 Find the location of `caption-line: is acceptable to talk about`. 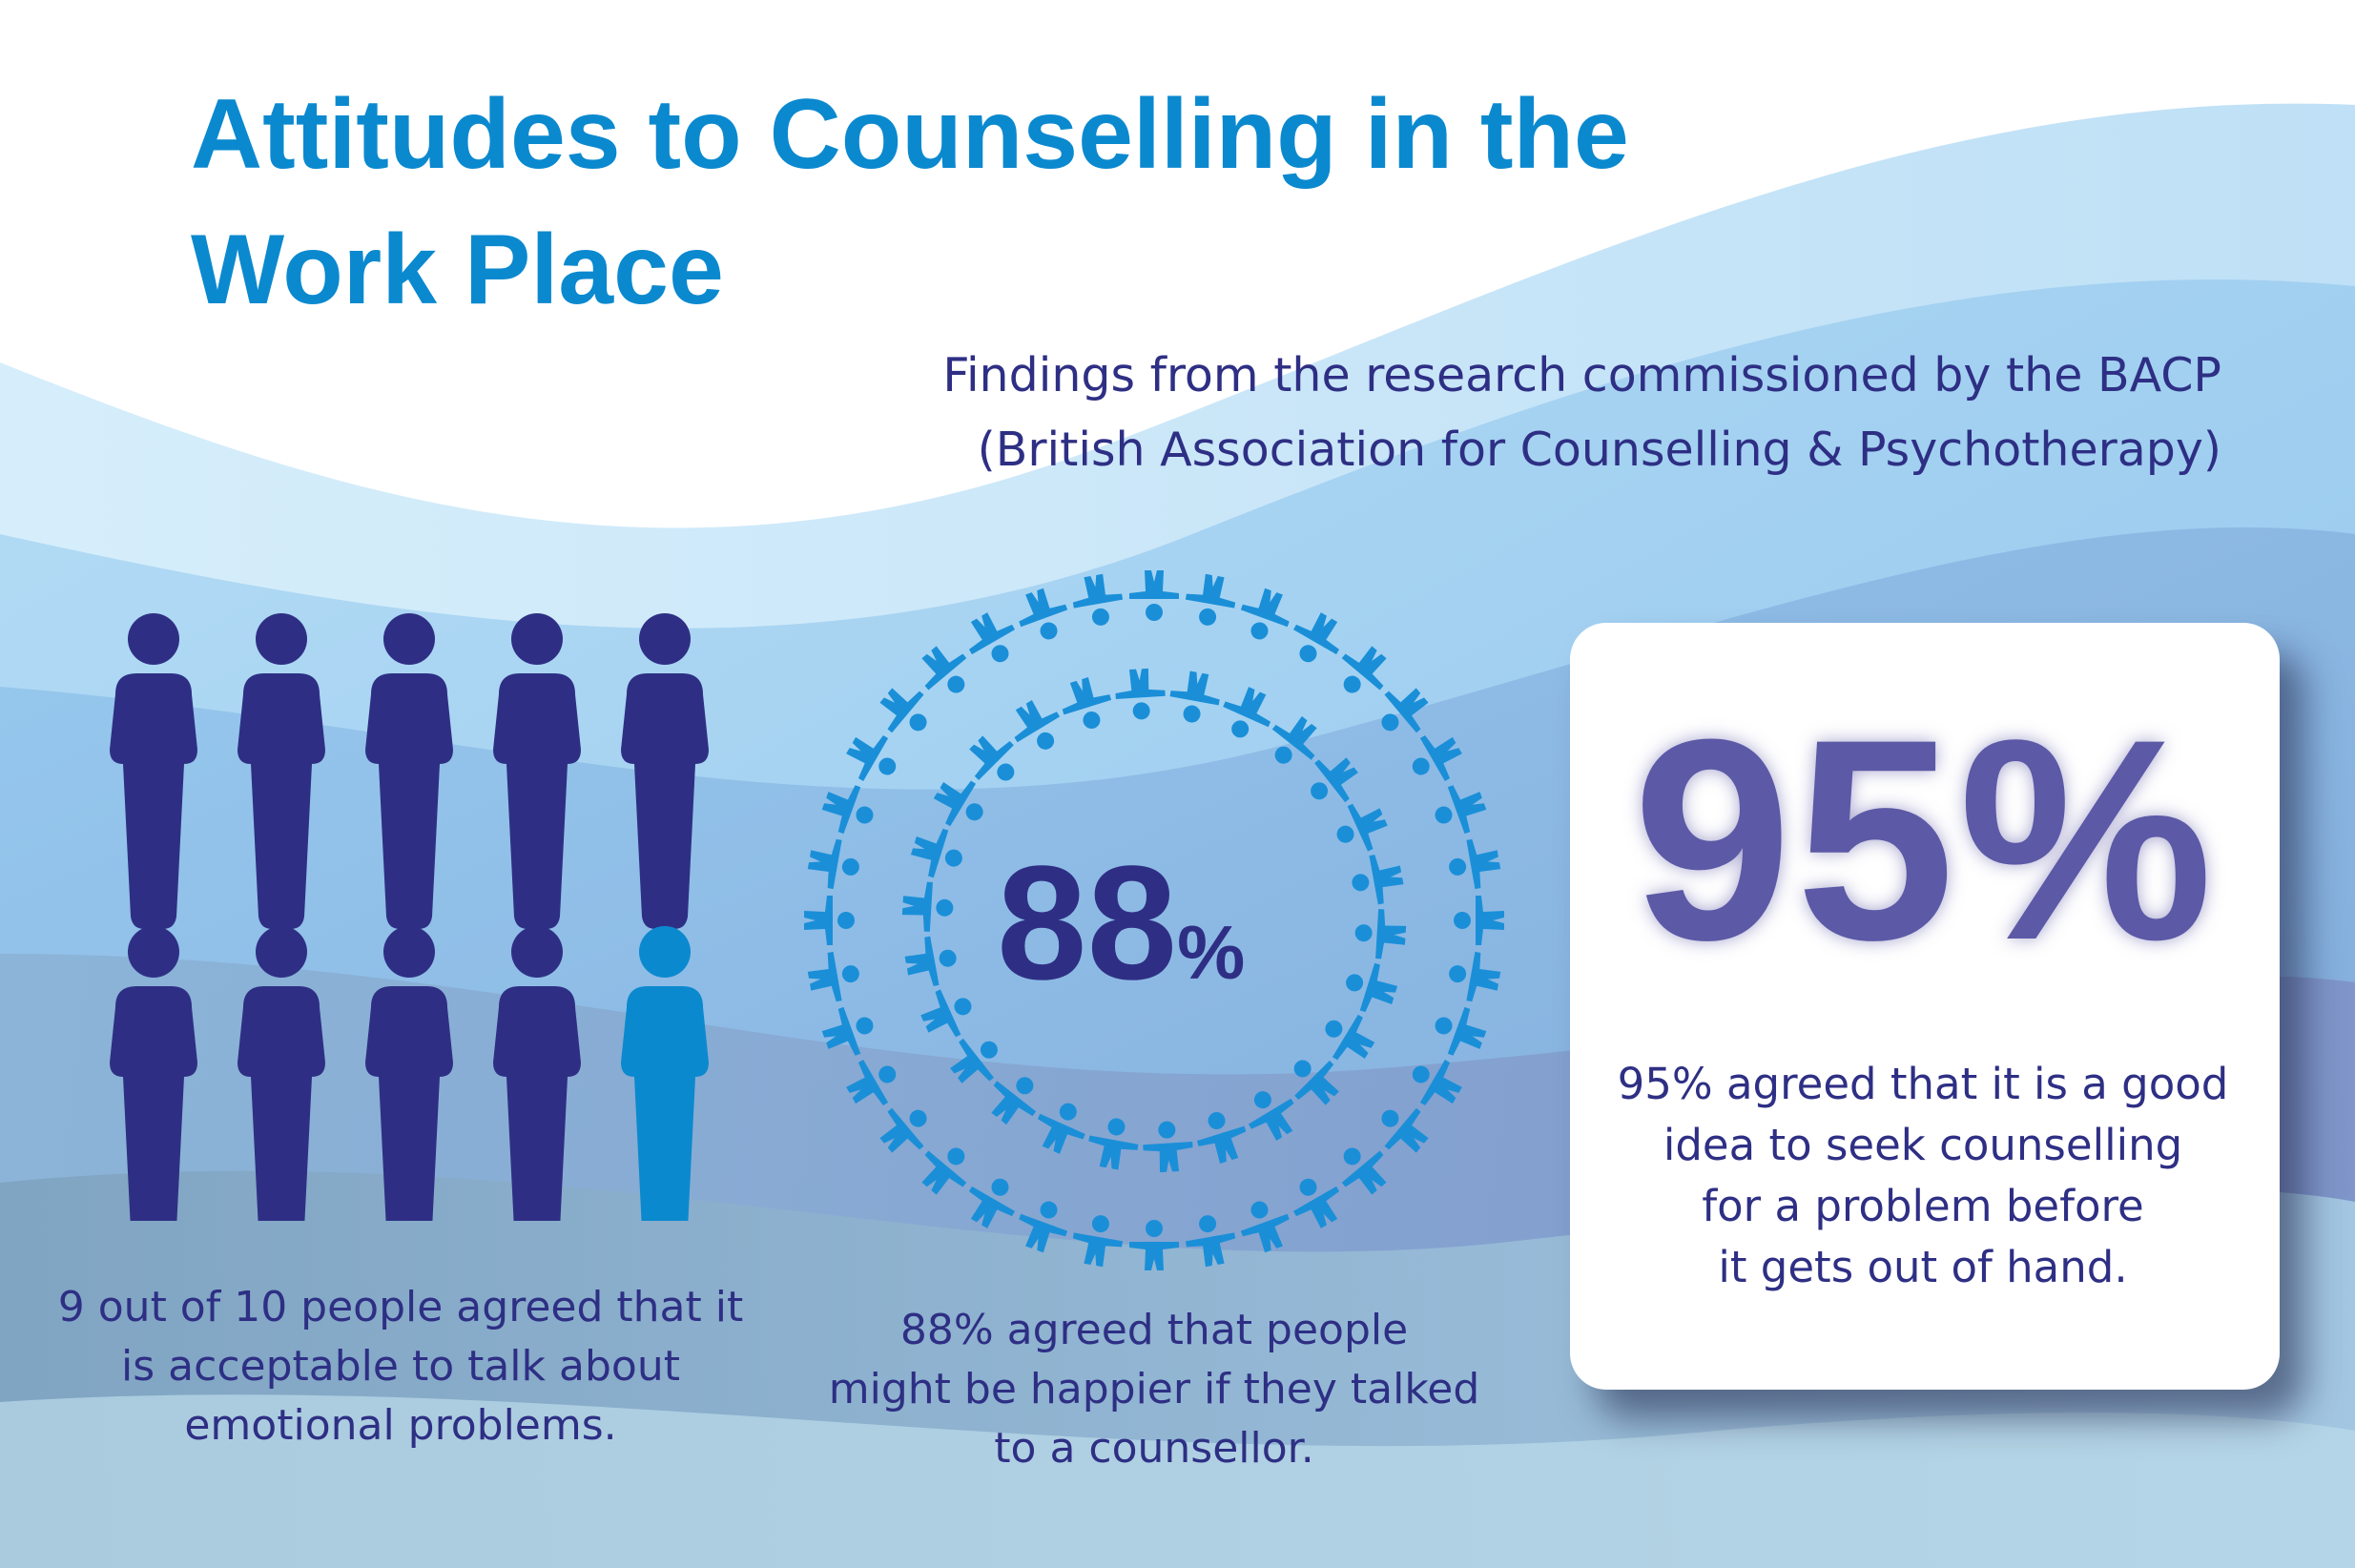

caption-line: is acceptable to talk about is located at coordinates (400, 1366).